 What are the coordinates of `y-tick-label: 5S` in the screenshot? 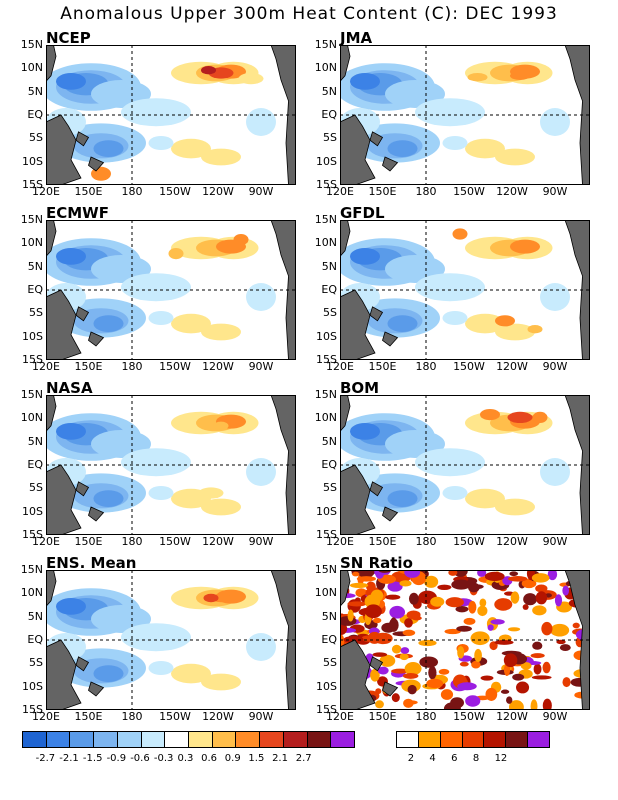 It's located at (330, 488).